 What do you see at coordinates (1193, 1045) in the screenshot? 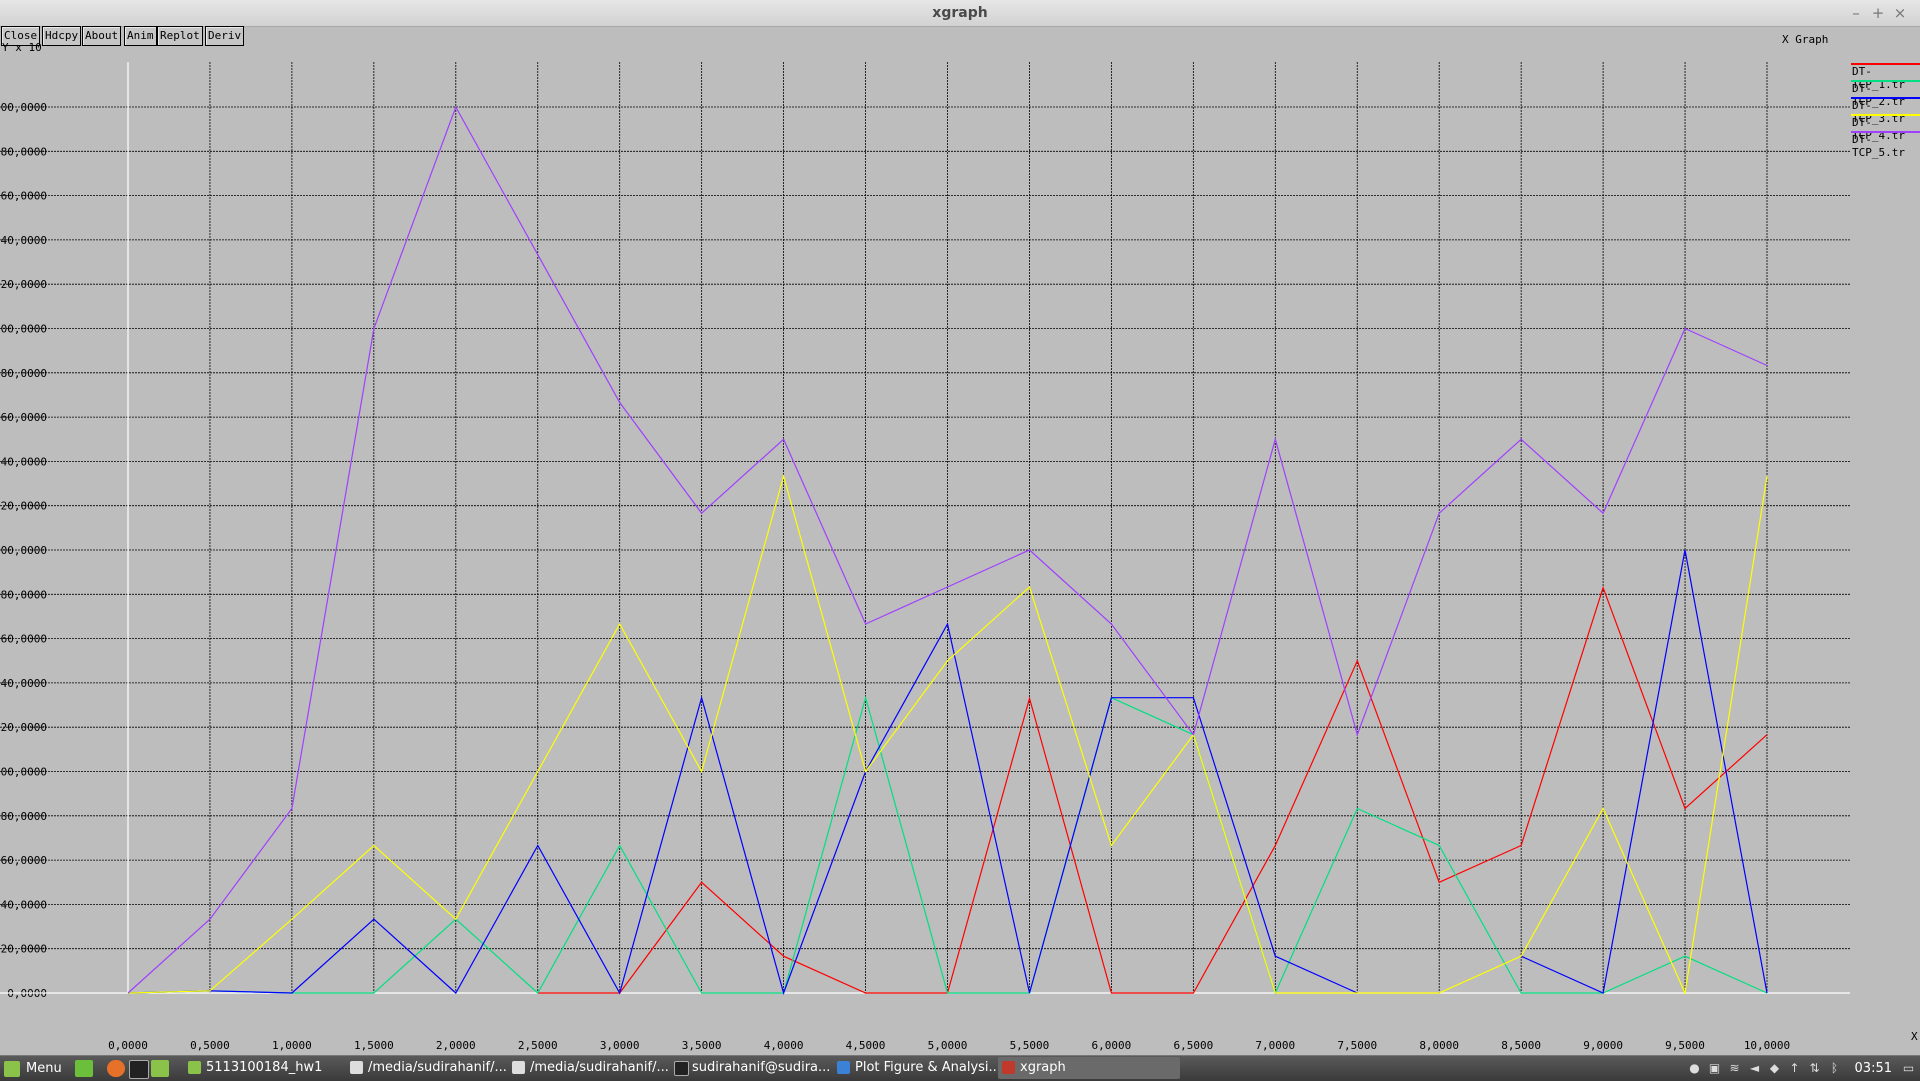
I see `x-tick-label: 6,5000` at bounding box center [1193, 1045].